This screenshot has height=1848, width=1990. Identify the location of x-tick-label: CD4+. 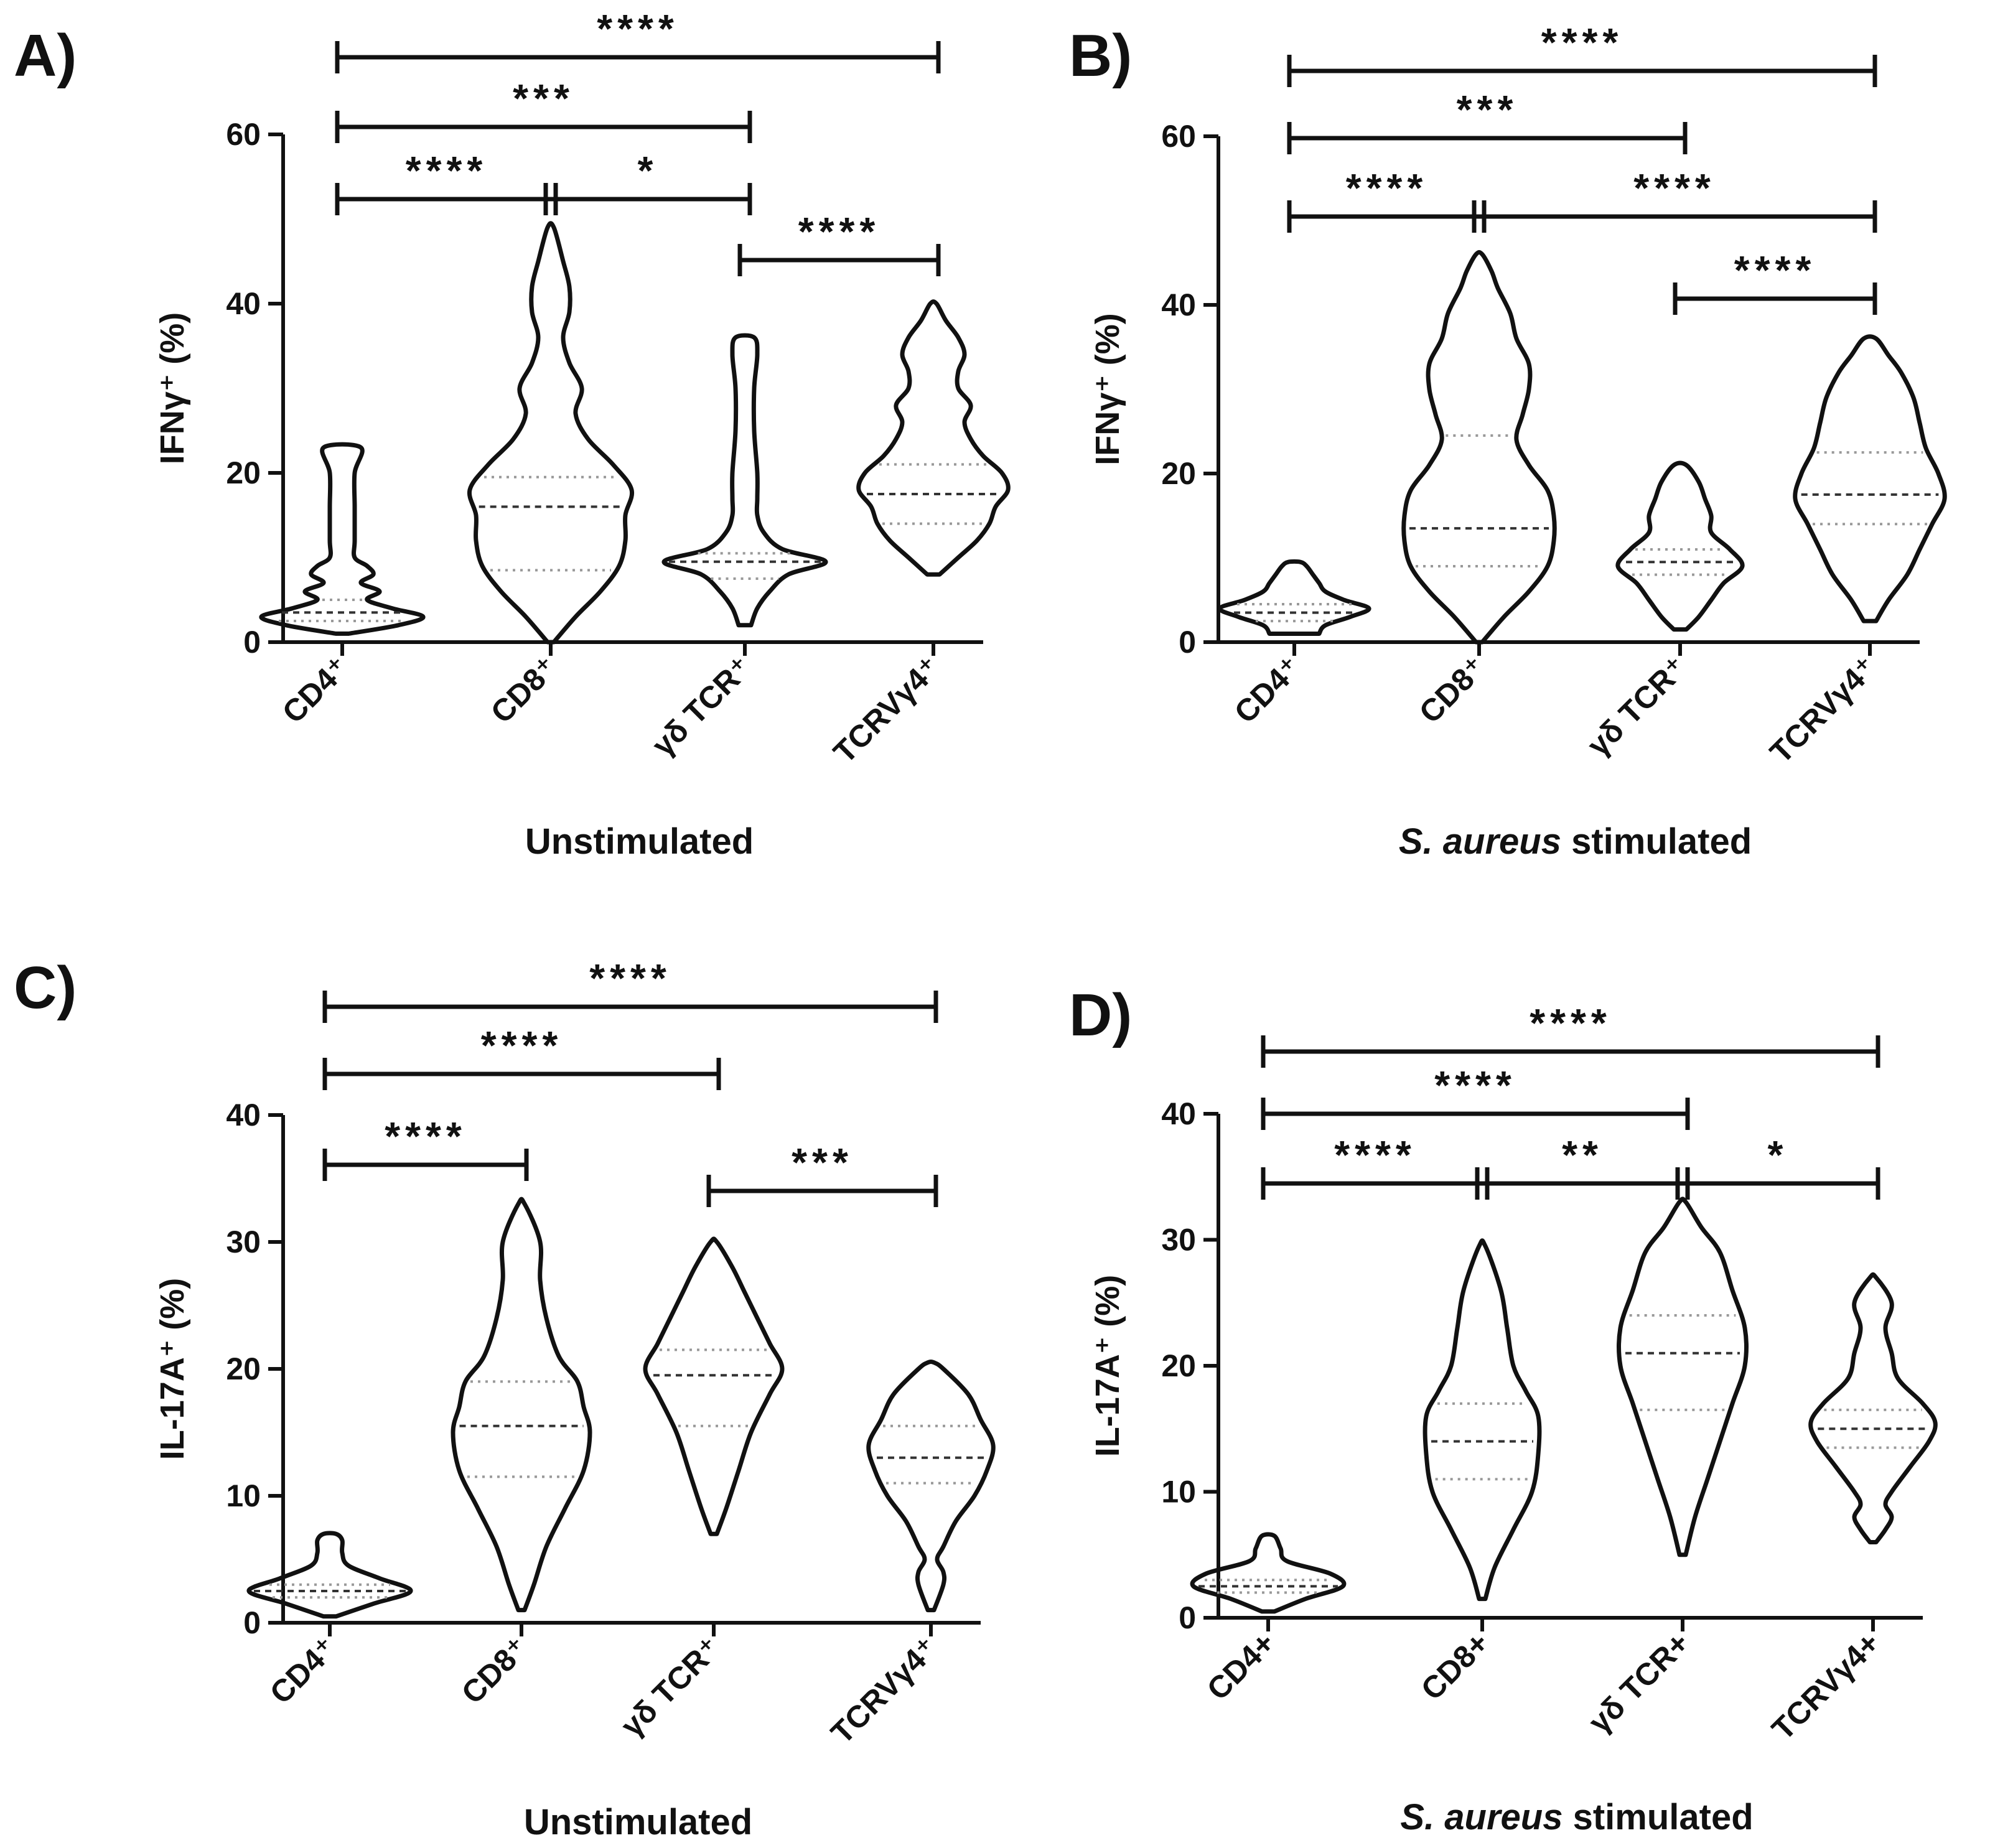
(1241, 1666).